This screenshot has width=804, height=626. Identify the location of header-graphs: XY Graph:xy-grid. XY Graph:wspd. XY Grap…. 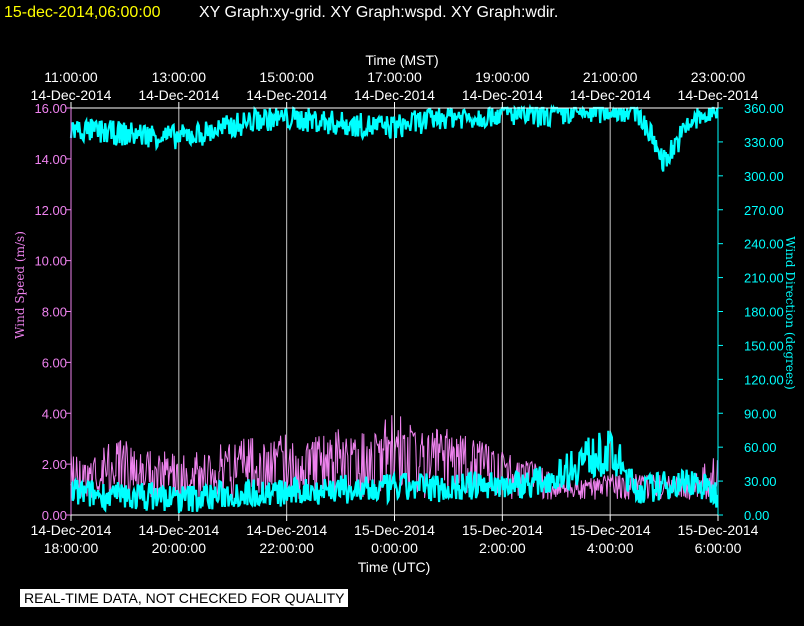
(378, 12).